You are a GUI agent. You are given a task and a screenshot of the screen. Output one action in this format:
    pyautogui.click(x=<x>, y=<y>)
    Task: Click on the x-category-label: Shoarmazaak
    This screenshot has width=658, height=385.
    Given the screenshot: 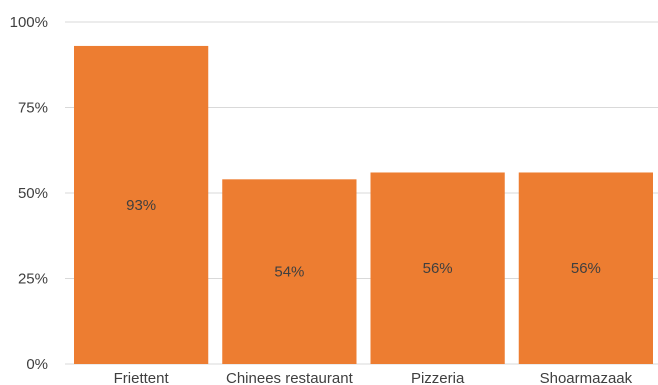 What is the action you would take?
    pyautogui.click(x=586, y=377)
    